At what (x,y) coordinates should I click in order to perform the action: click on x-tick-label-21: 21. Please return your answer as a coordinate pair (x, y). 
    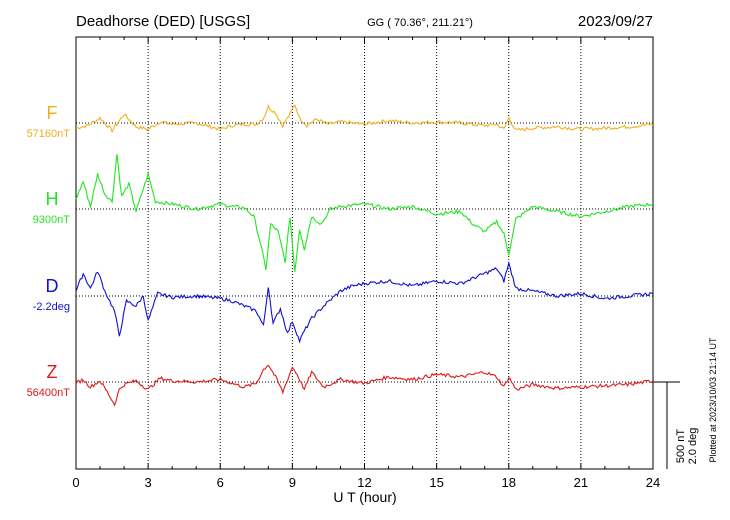
    Looking at the image, I should click on (581, 482).